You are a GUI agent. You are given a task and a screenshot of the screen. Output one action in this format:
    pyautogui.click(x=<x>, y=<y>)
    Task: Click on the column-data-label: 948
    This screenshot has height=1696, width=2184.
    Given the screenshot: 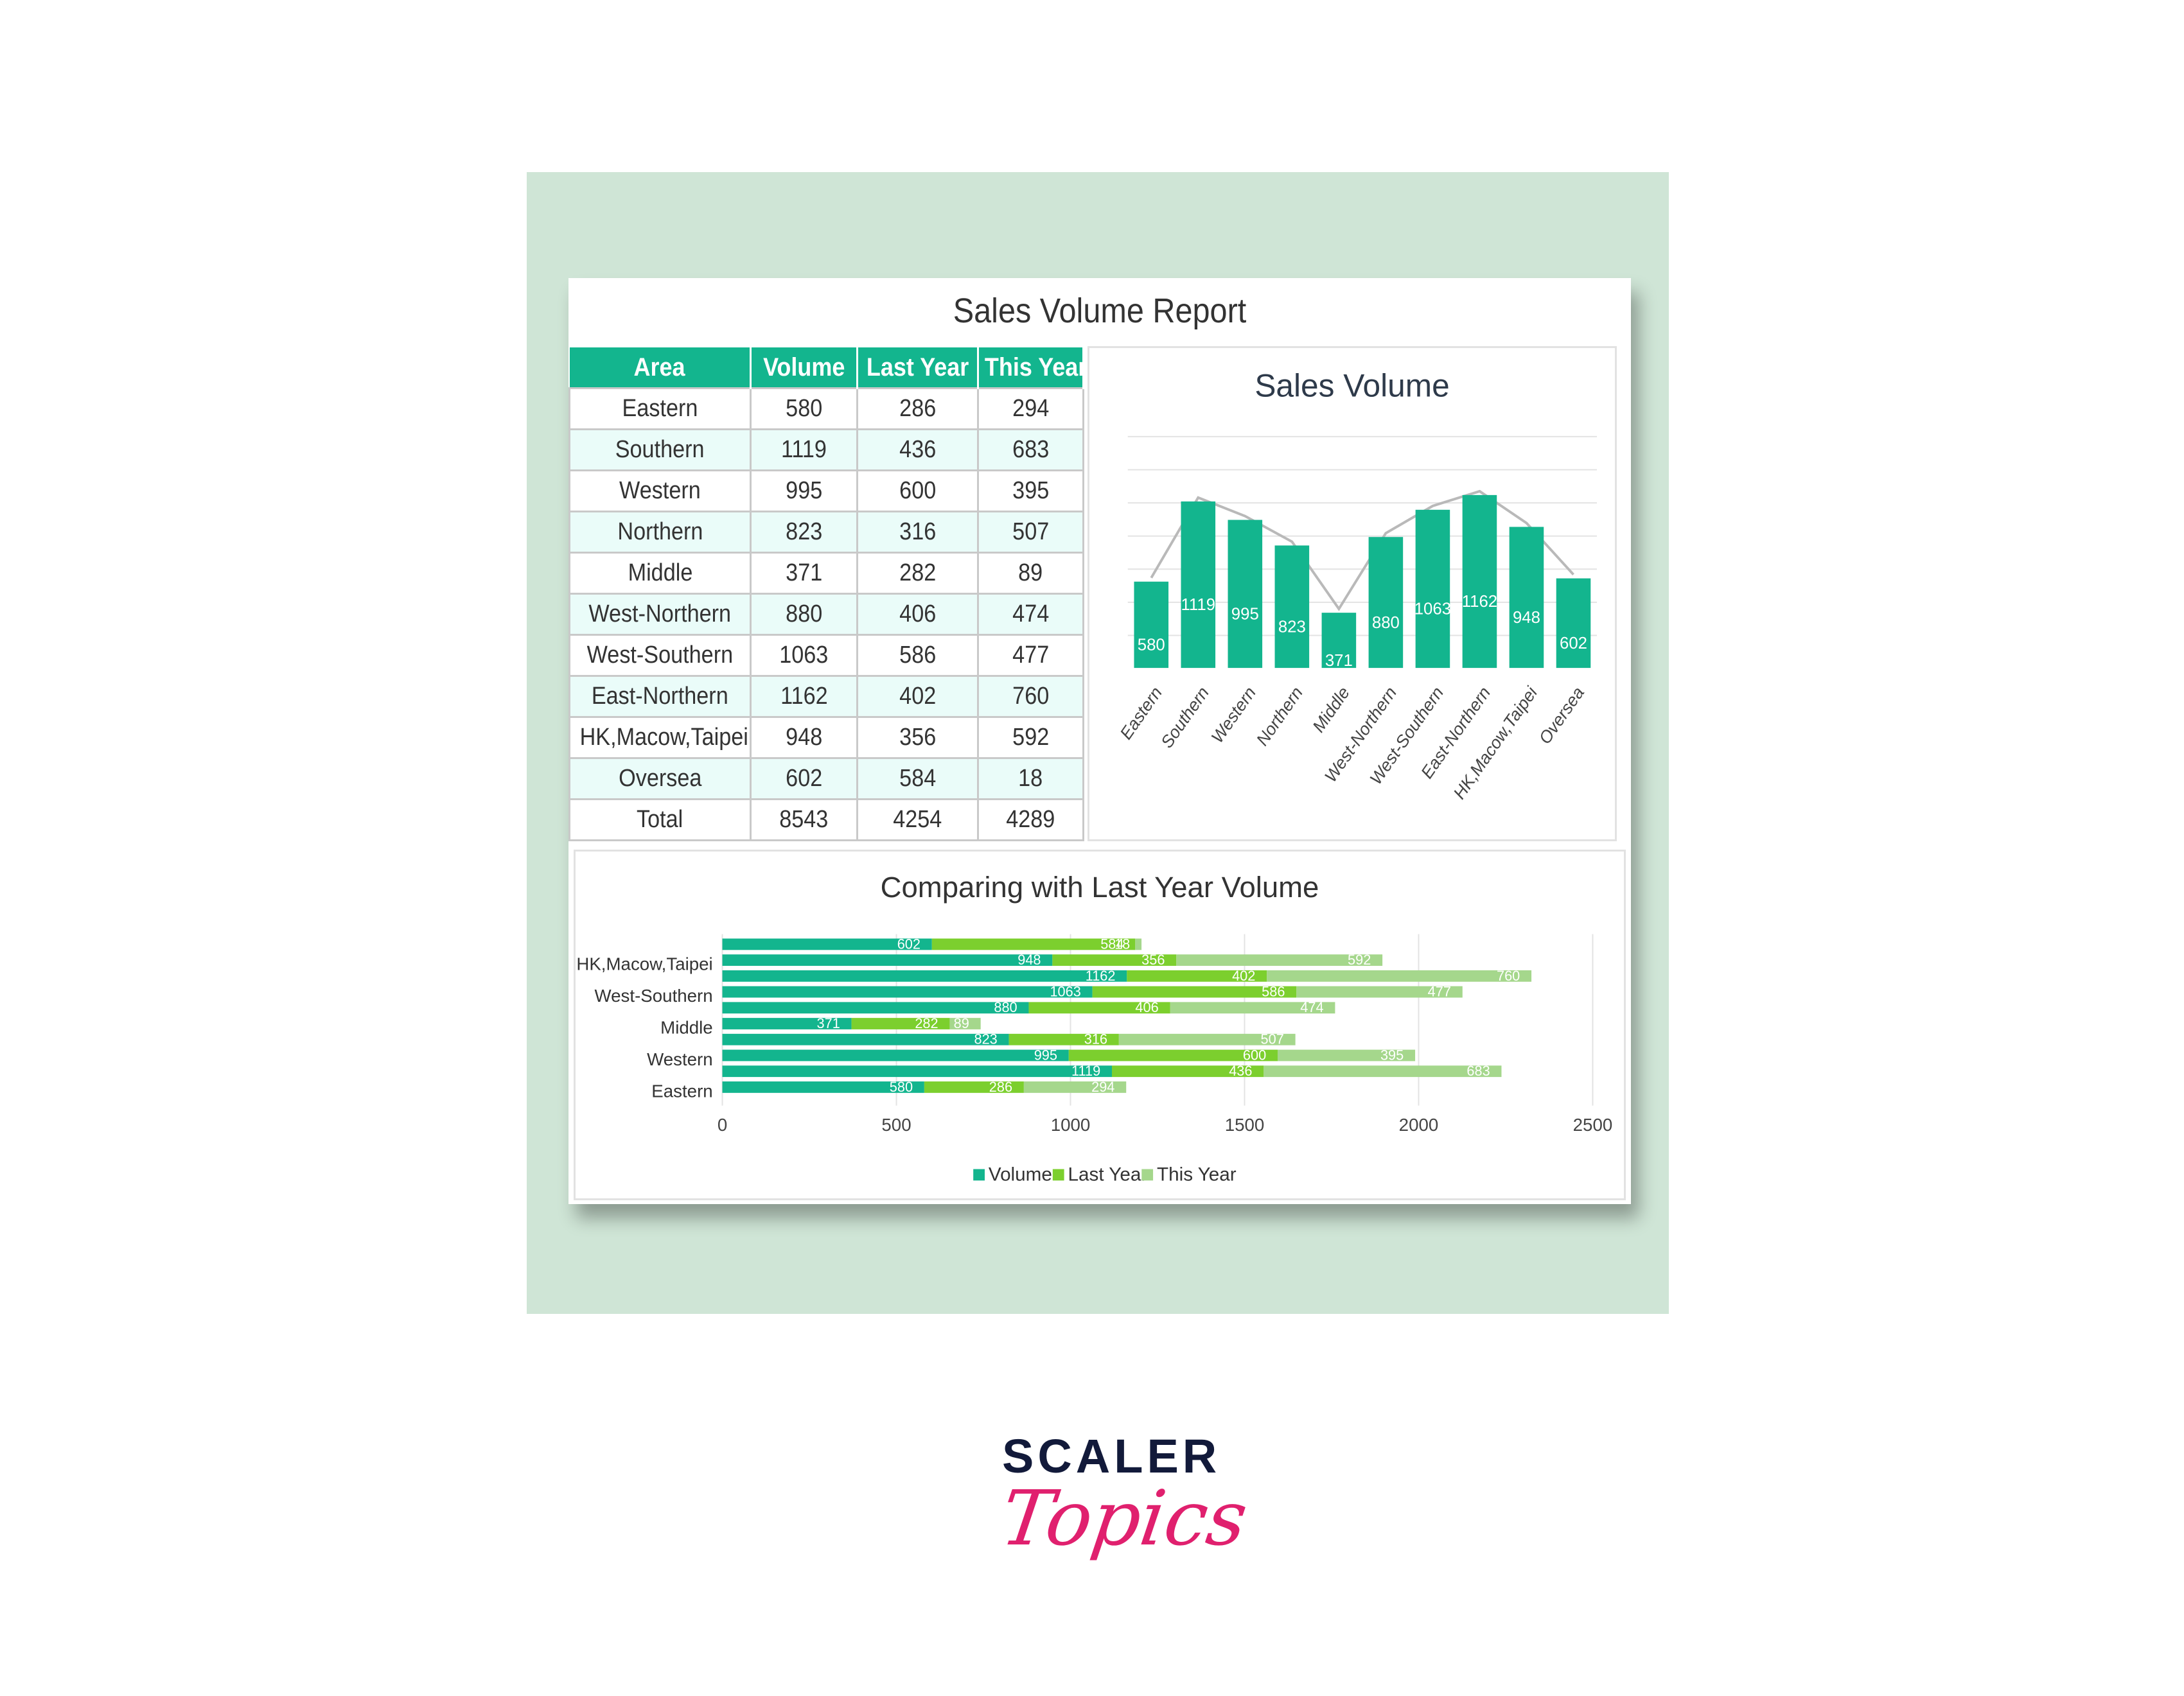 What is the action you would take?
    pyautogui.click(x=1526, y=618)
    